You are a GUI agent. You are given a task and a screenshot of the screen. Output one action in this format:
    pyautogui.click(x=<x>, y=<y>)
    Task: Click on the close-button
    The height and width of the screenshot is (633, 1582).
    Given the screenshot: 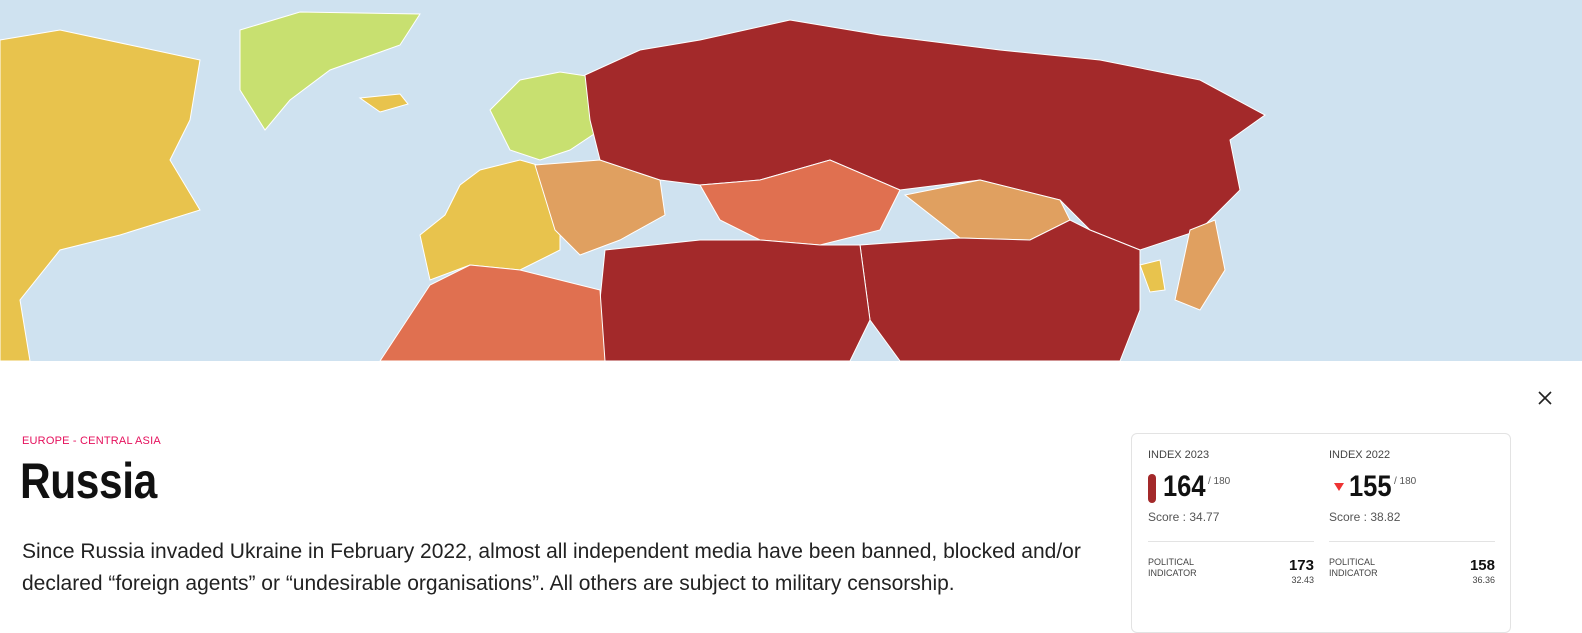 What is the action you would take?
    pyautogui.click(x=1545, y=398)
    